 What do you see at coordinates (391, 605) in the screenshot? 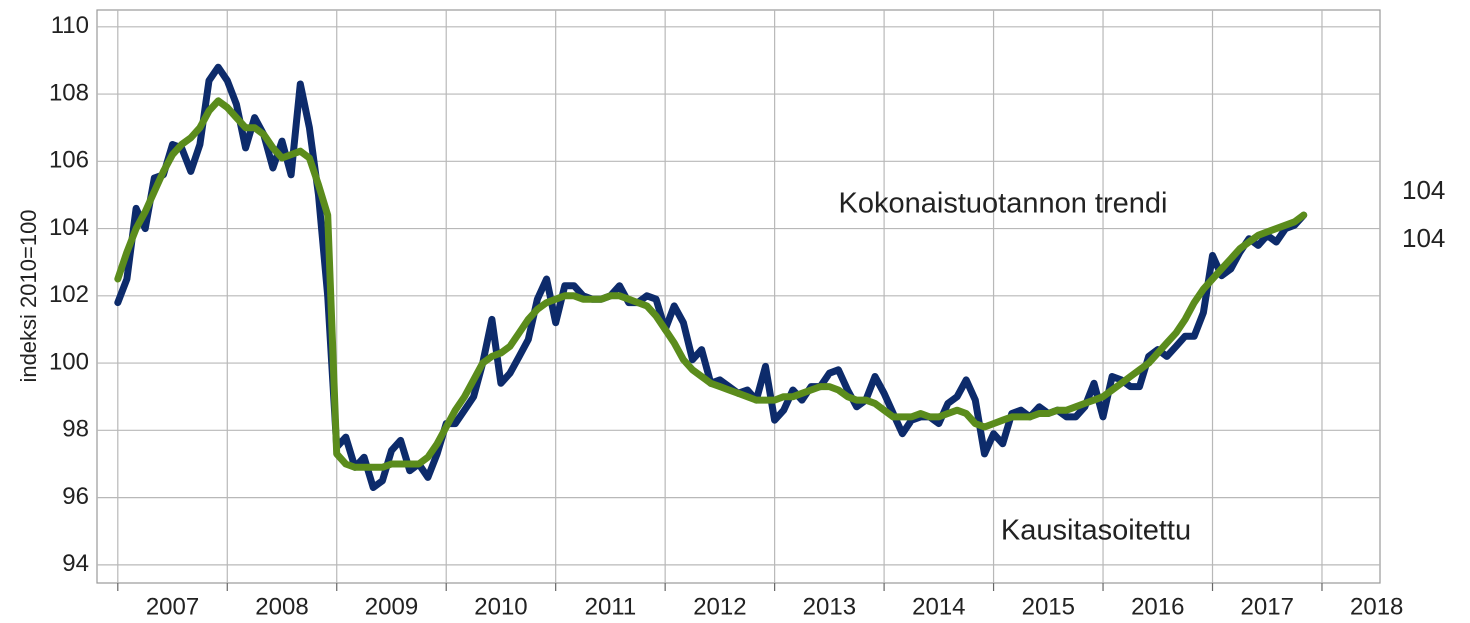
I see `x-tick-label: 2009` at bounding box center [391, 605].